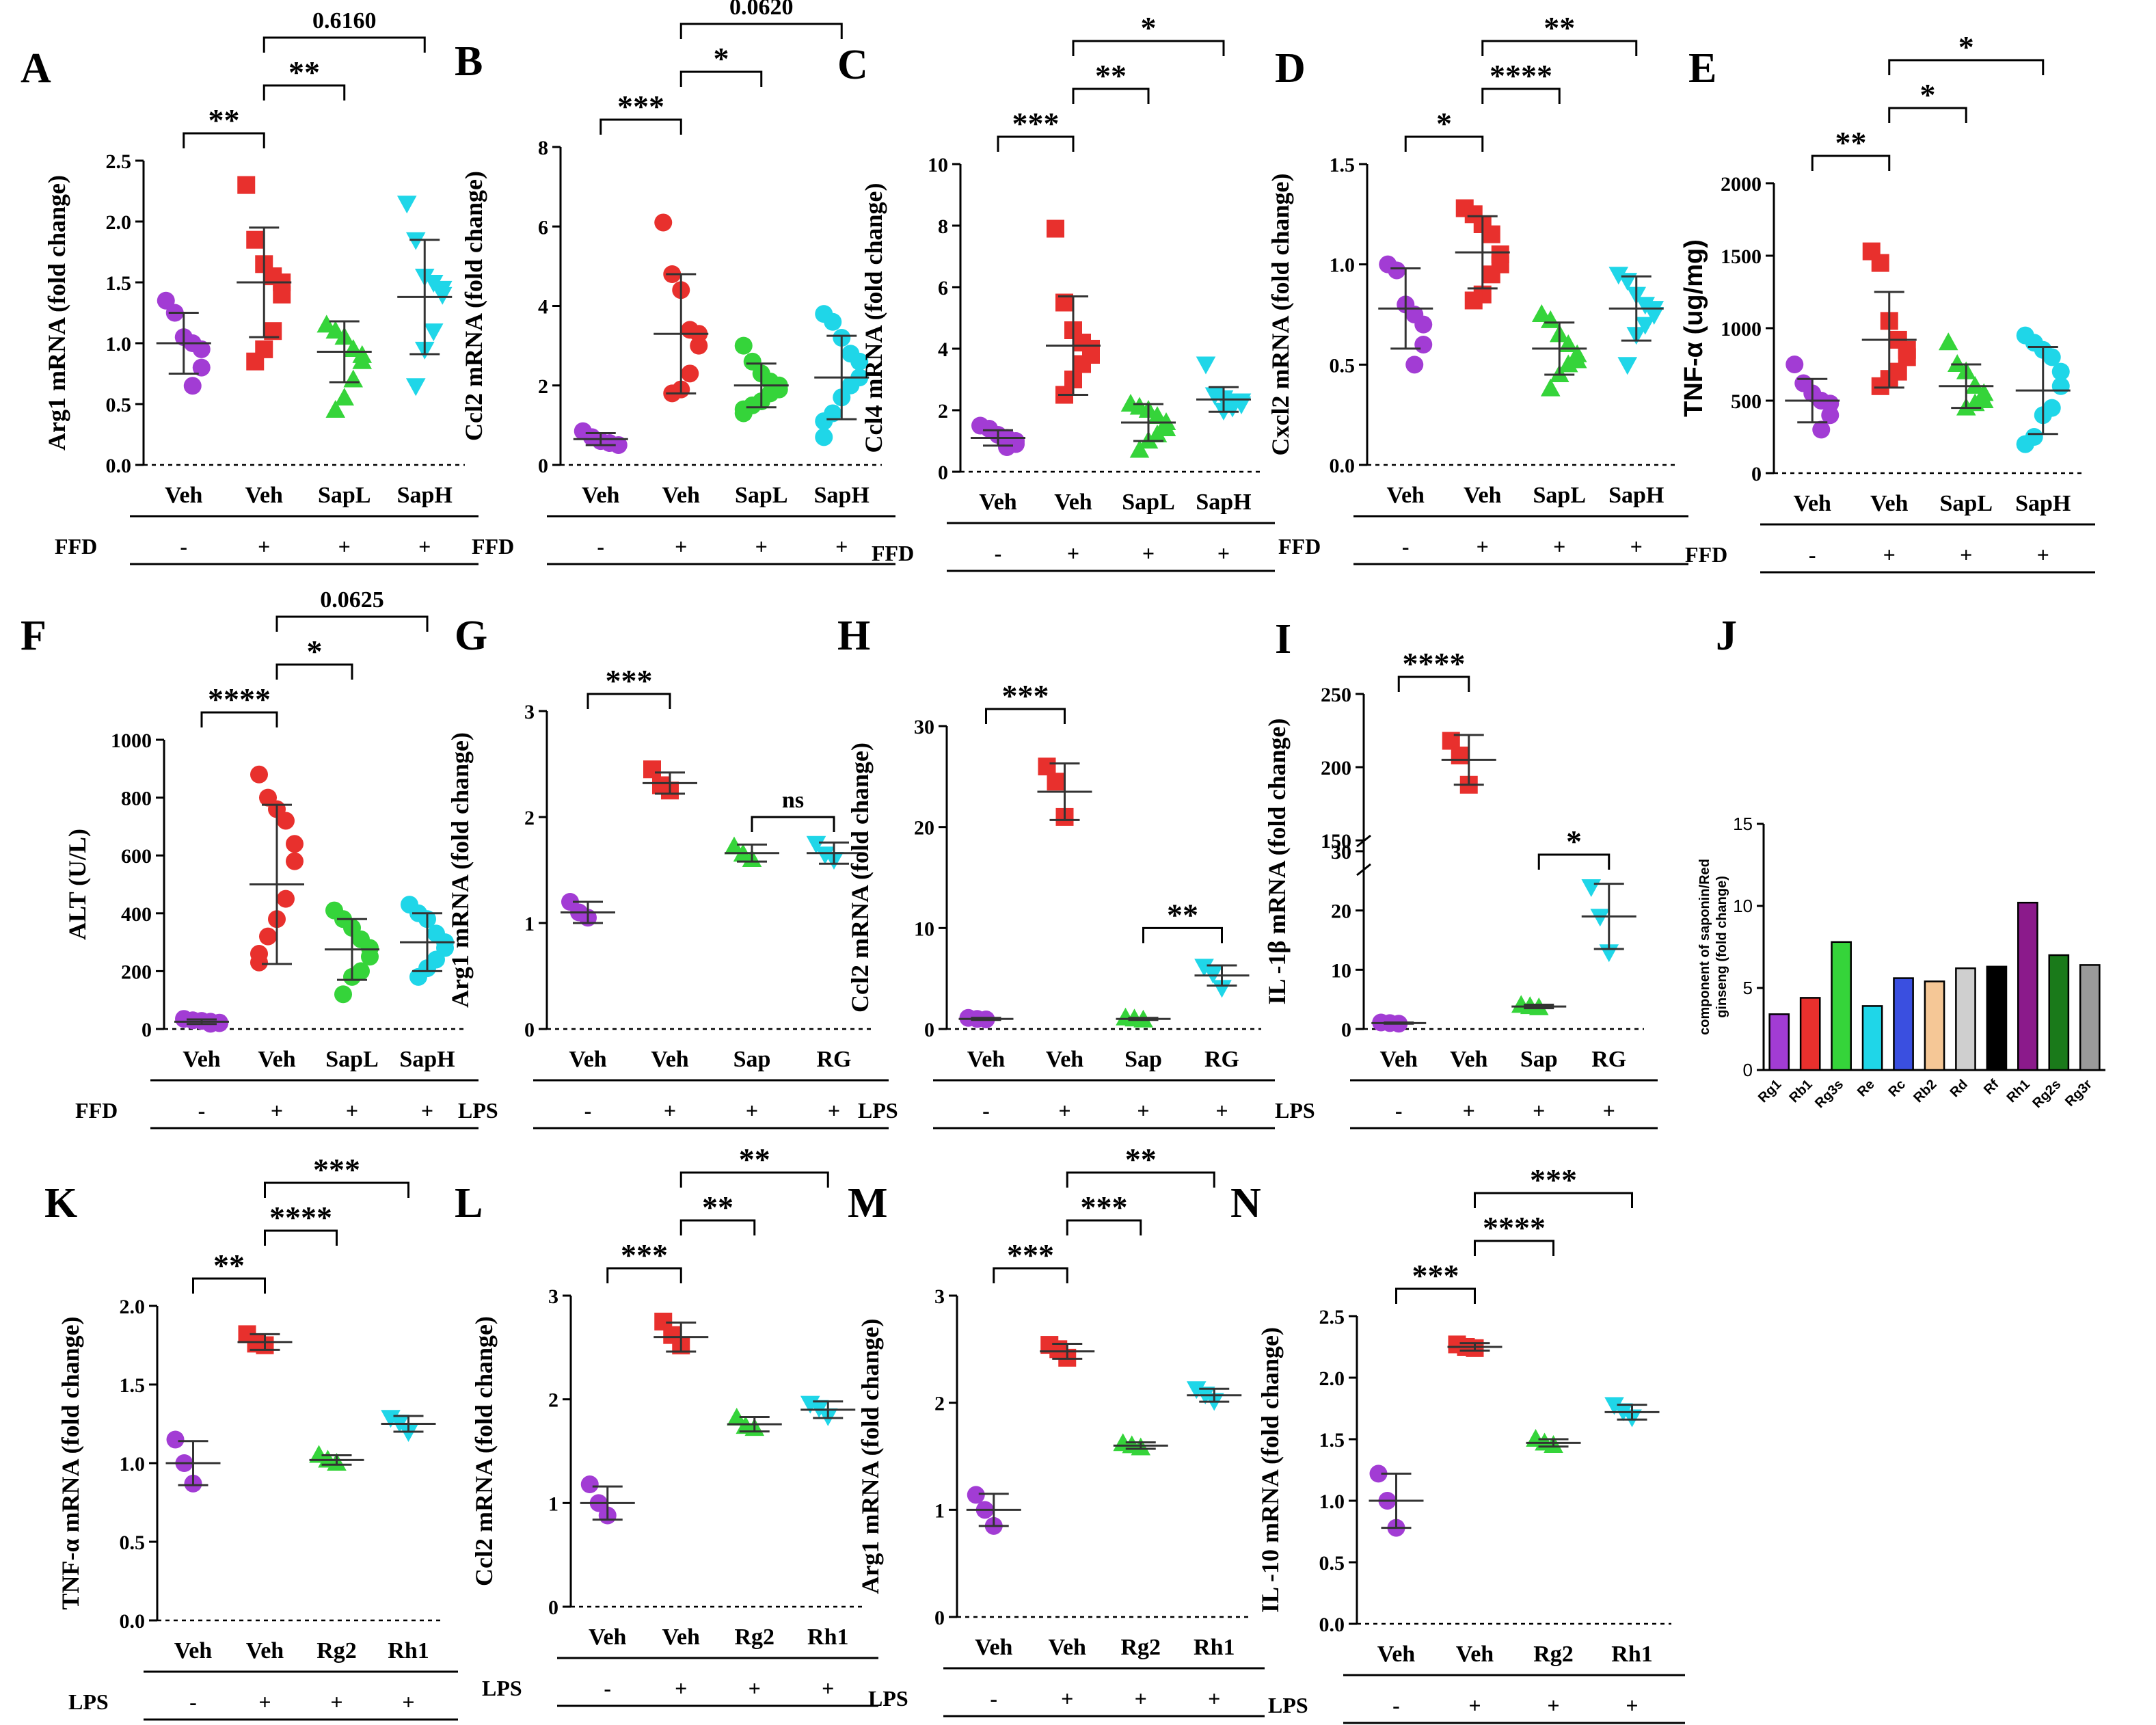 The width and height of the screenshot is (2156, 1725). Describe the element at coordinates (873, 318) in the screenshot. I see `y-axis-label: Ccl4 mRNA (fold change)` at that location.